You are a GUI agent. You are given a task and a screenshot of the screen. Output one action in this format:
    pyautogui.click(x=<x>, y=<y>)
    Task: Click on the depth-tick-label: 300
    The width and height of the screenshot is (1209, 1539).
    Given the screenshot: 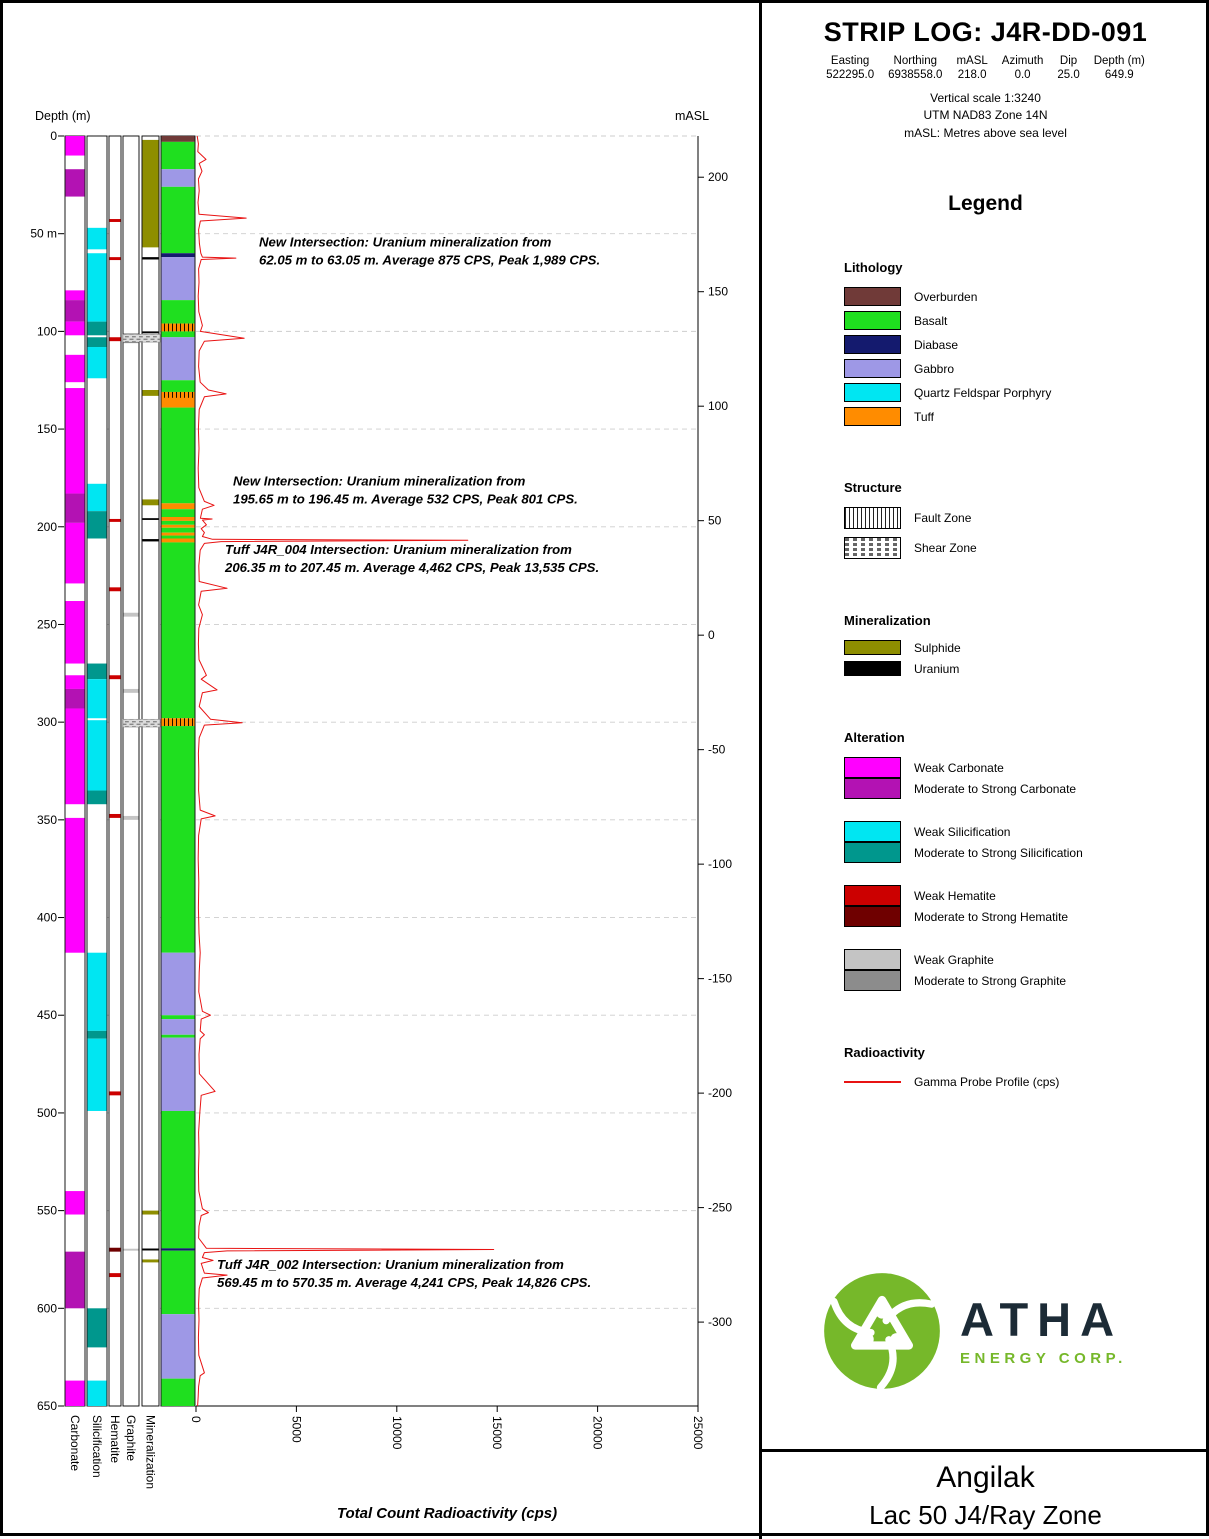 What is the action you would take?
    pyautogui.click(x=47, y=722)
    